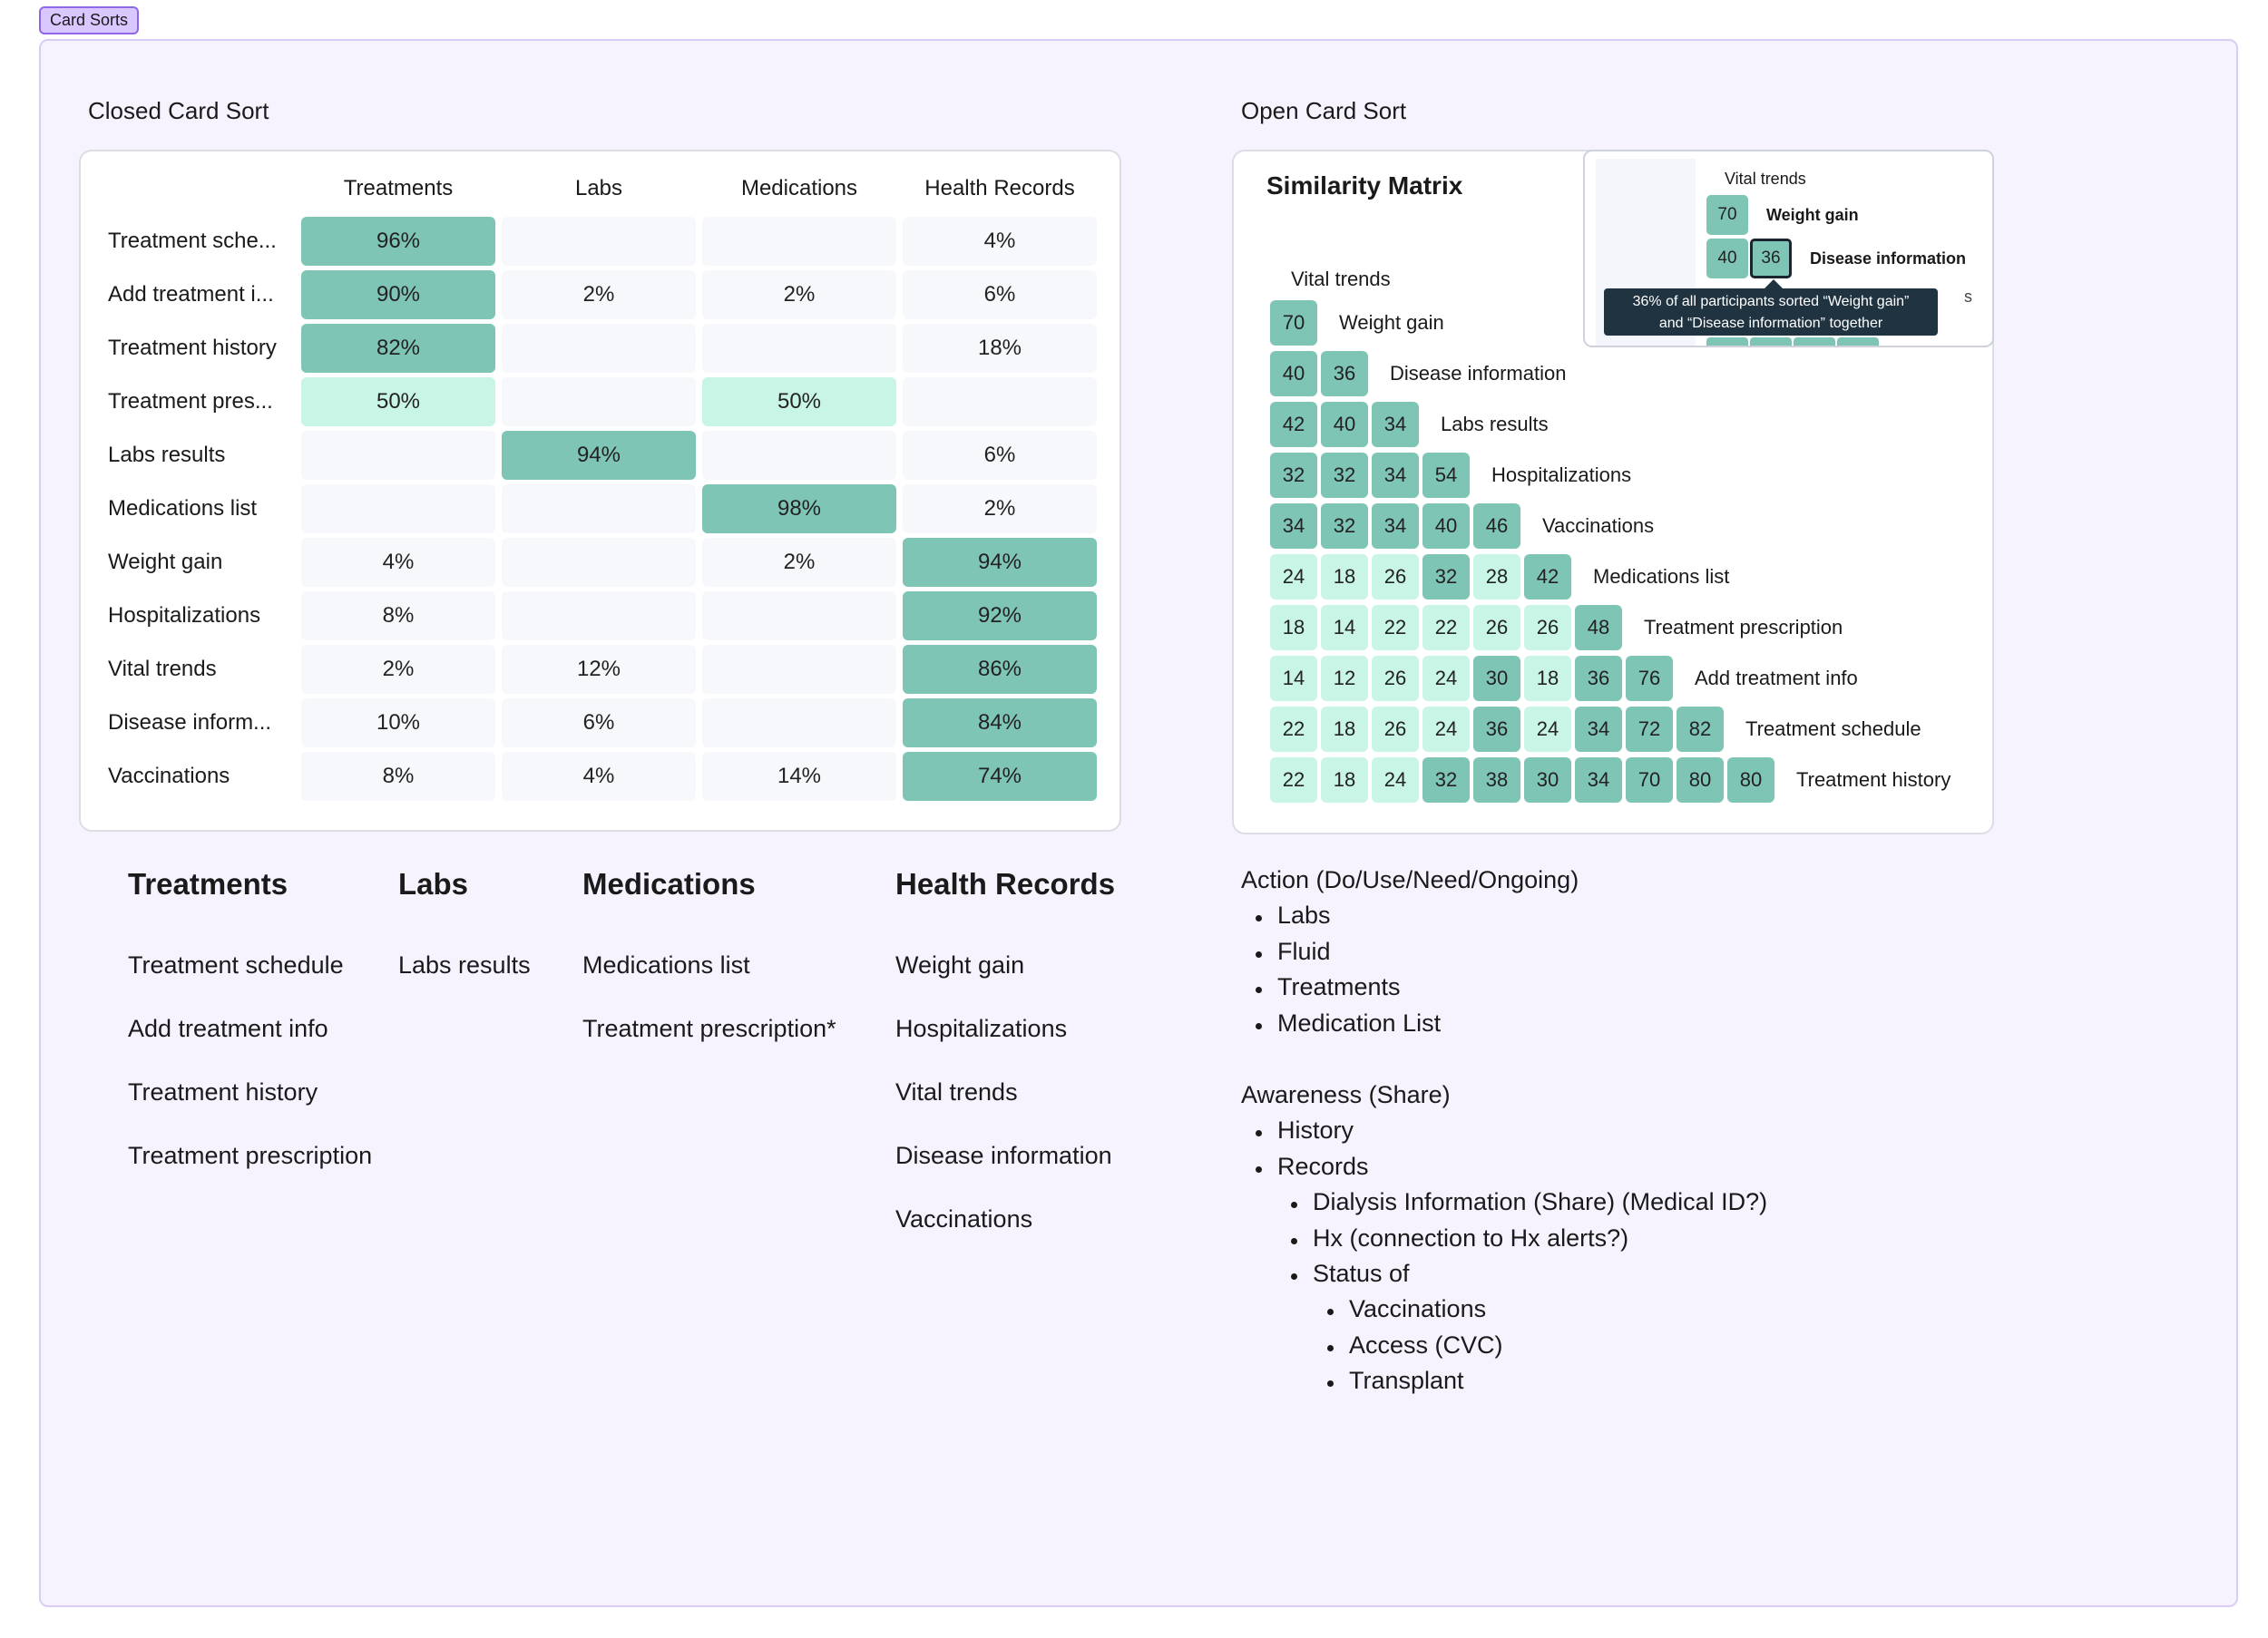  What do you see at coordinates (1497, 526) in the screenshot?
I see `matrix-cell: 46` at bounding box center [1497, 526].